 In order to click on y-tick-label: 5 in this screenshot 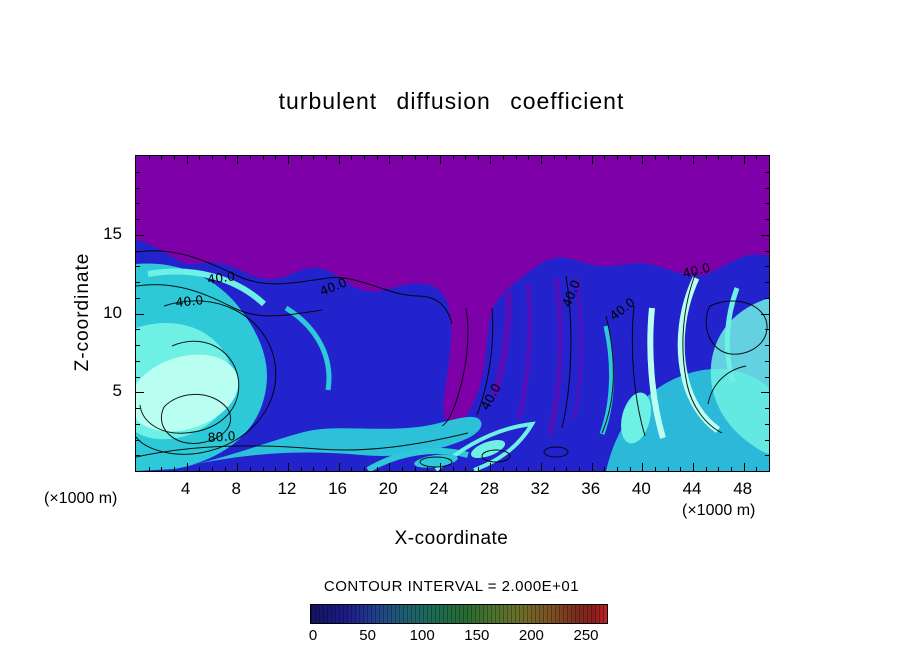, I will do `click(117, 391)`.